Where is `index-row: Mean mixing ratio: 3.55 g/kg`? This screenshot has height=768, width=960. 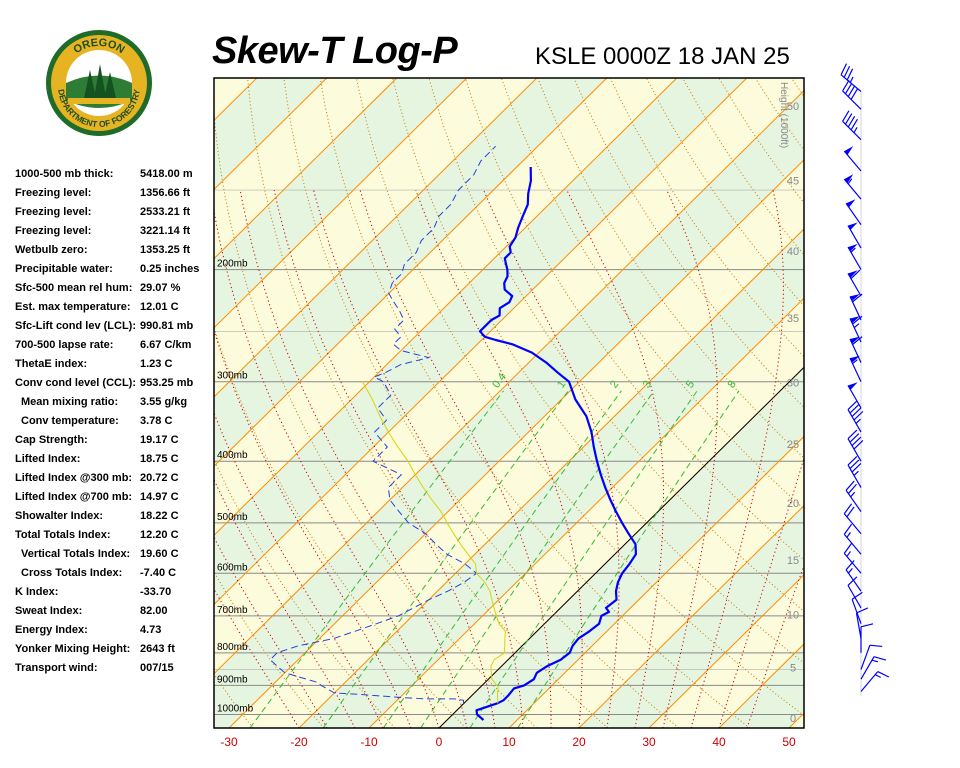 index-row: Mean mixing ratio: 3.55 g/kg is located at coordinates (115, 405).